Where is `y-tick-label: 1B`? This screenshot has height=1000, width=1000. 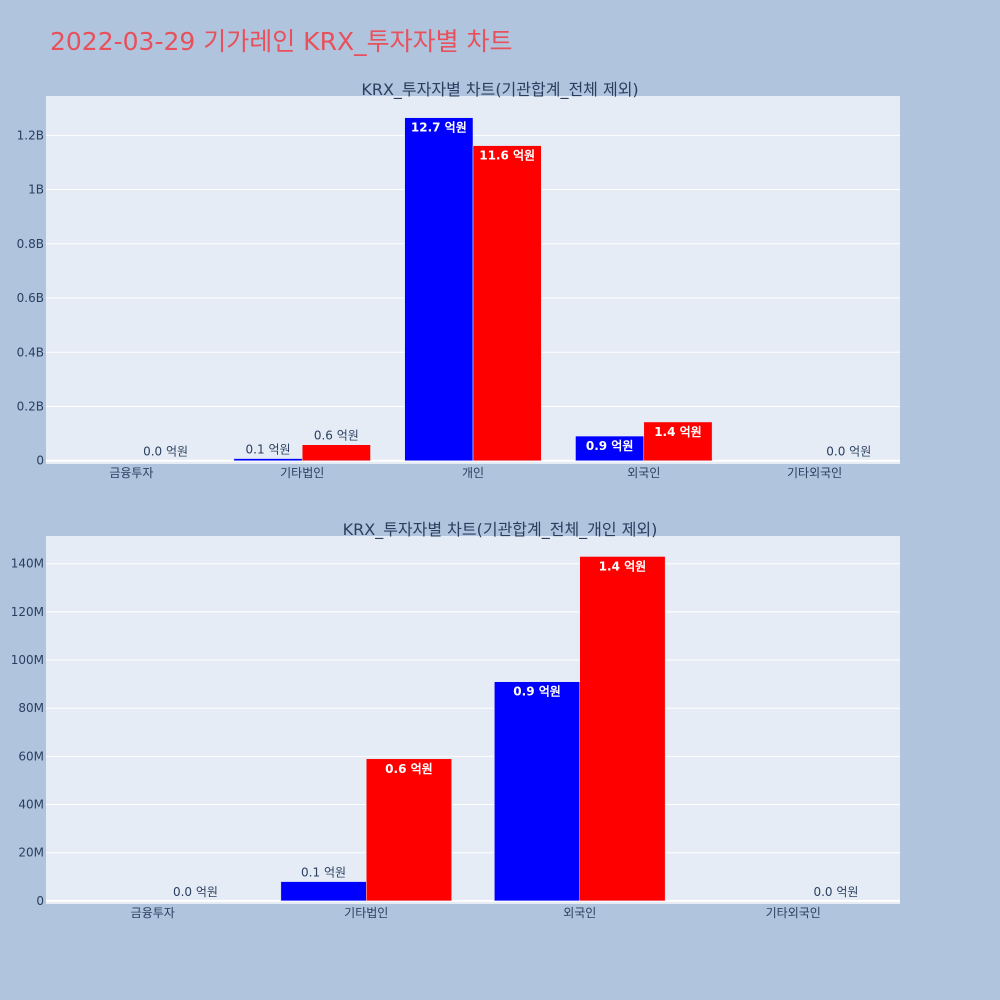 y-tick-label: 1B is located at coordinates (36, 190).